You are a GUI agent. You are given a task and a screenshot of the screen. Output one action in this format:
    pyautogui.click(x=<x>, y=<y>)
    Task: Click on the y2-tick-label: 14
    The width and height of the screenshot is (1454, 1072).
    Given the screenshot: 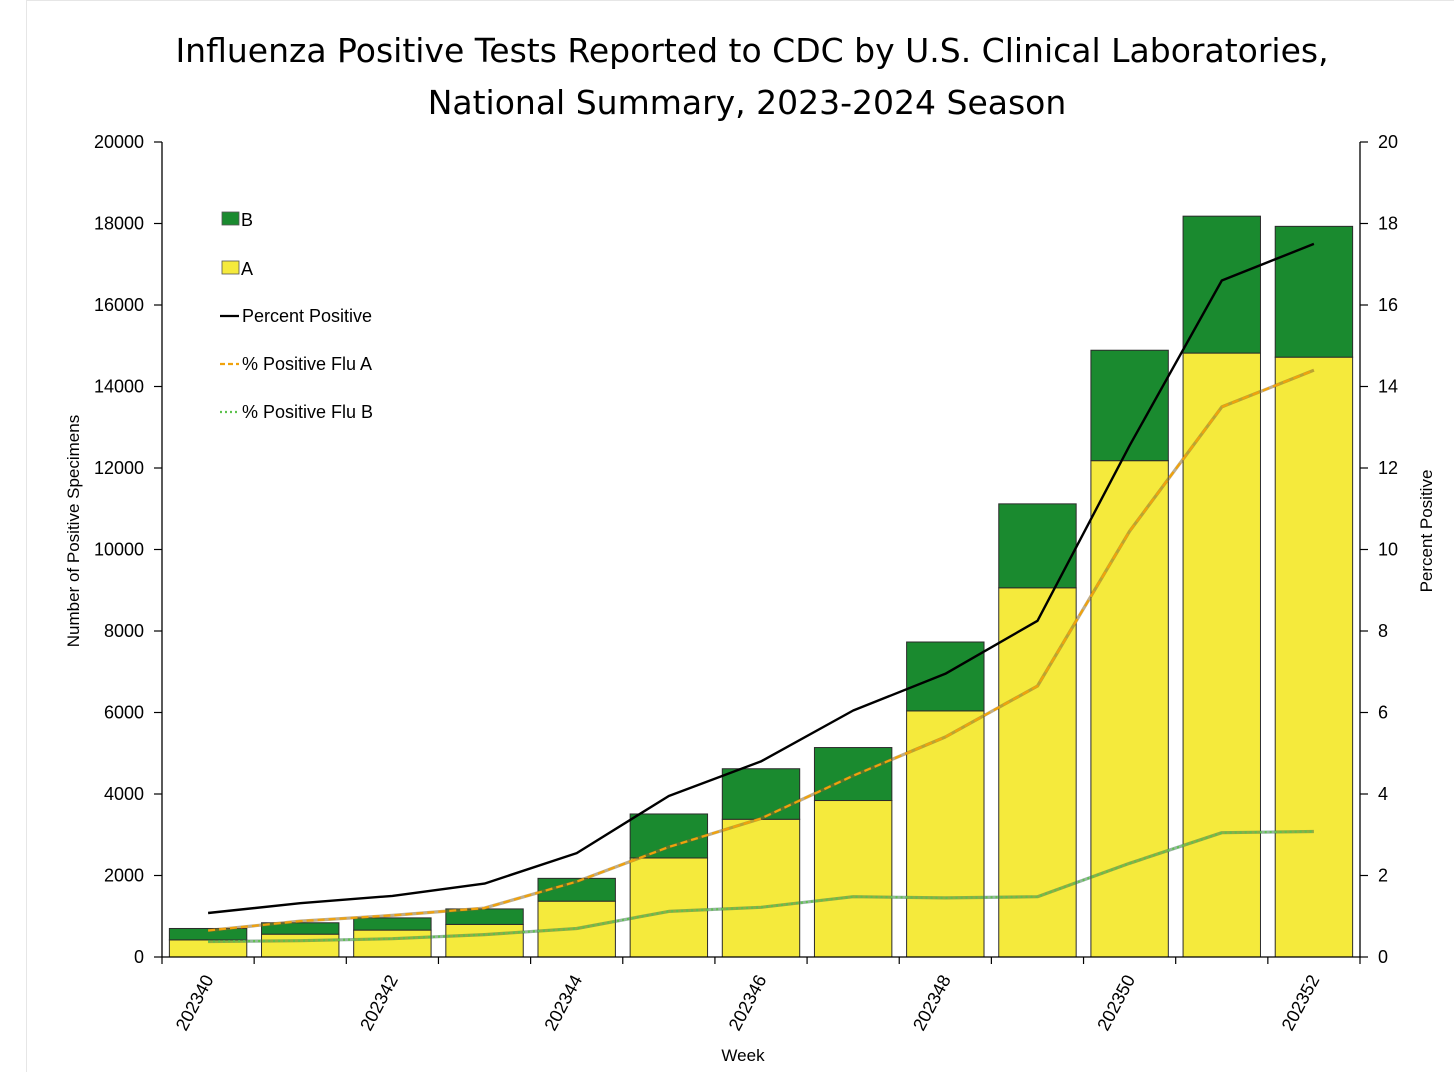 What is the action you would take?
    pyautogui.click(x=1388, y=387)
    